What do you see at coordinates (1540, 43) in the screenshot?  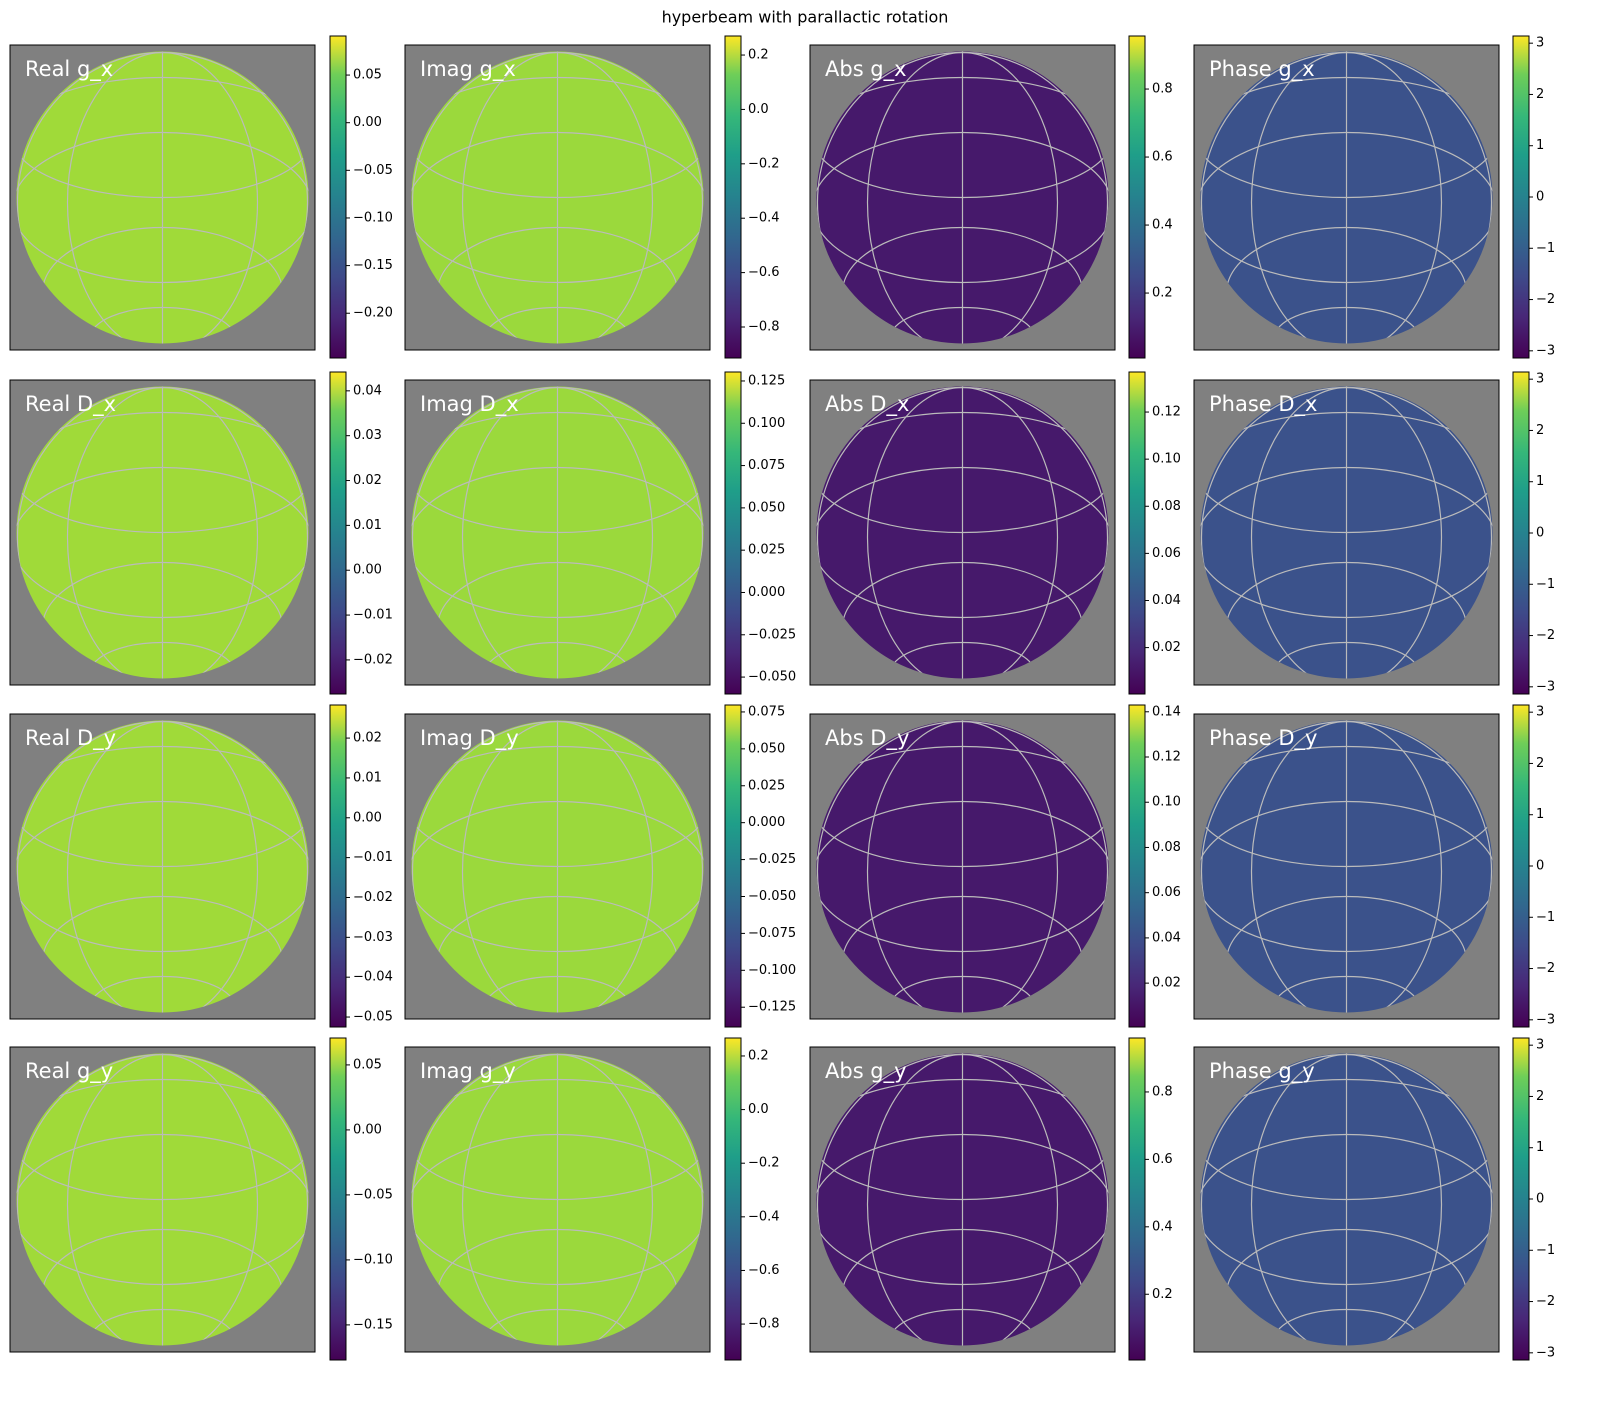 I see `colorbar-tick-label: 3` at bounding box center [1540, 43].